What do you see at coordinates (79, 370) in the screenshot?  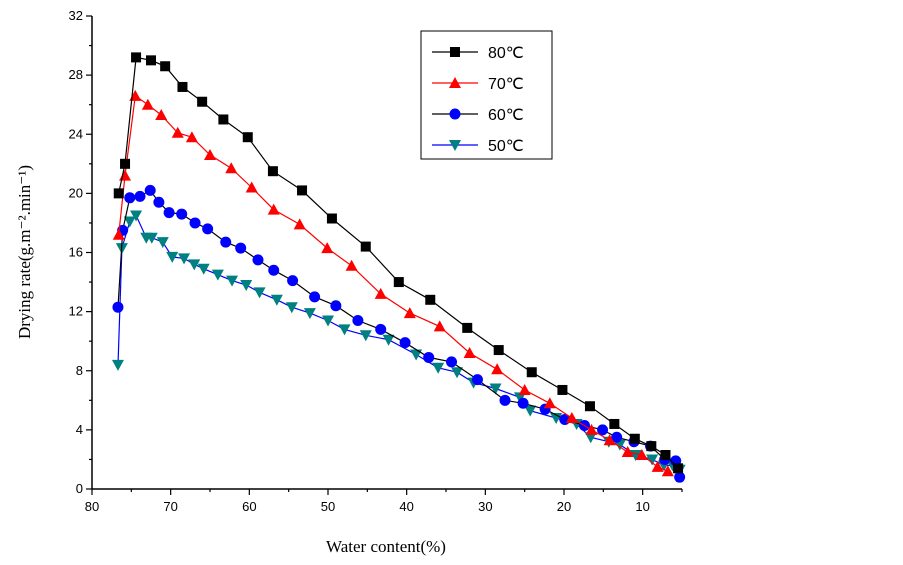 I see `y-tick-label: 8` at bounding box center [79, 370].